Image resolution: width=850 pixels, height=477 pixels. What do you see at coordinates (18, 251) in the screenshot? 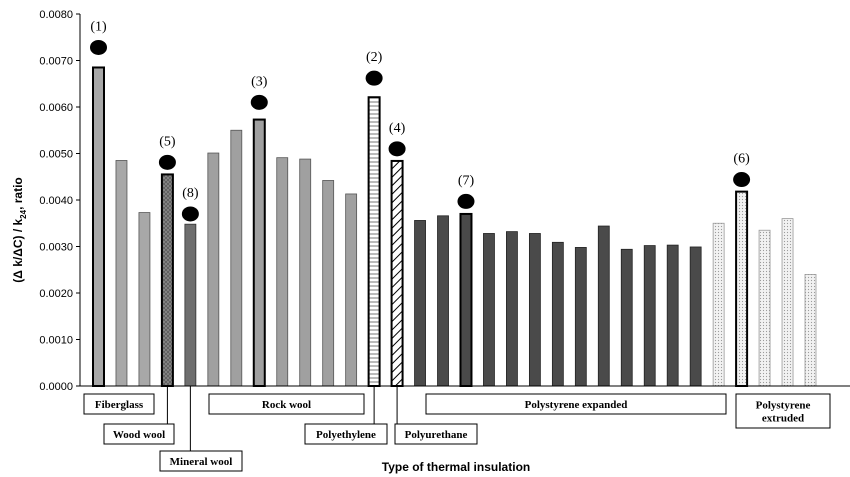
I see `y-axis-title-main: (Δ k/ΔC) / k` at bounding box center [18, 251].